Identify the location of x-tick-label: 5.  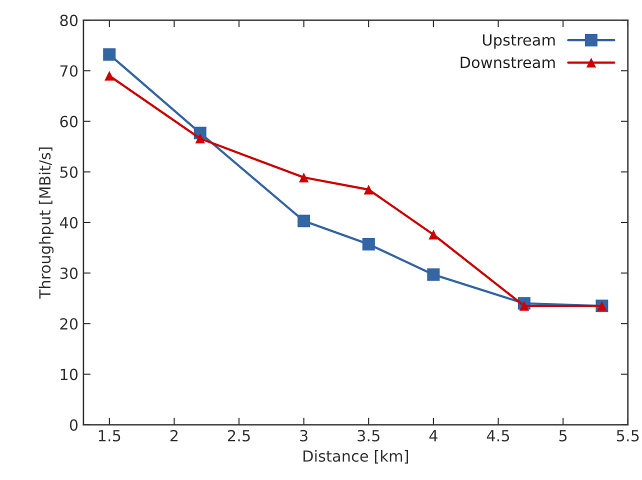
(563, 436).